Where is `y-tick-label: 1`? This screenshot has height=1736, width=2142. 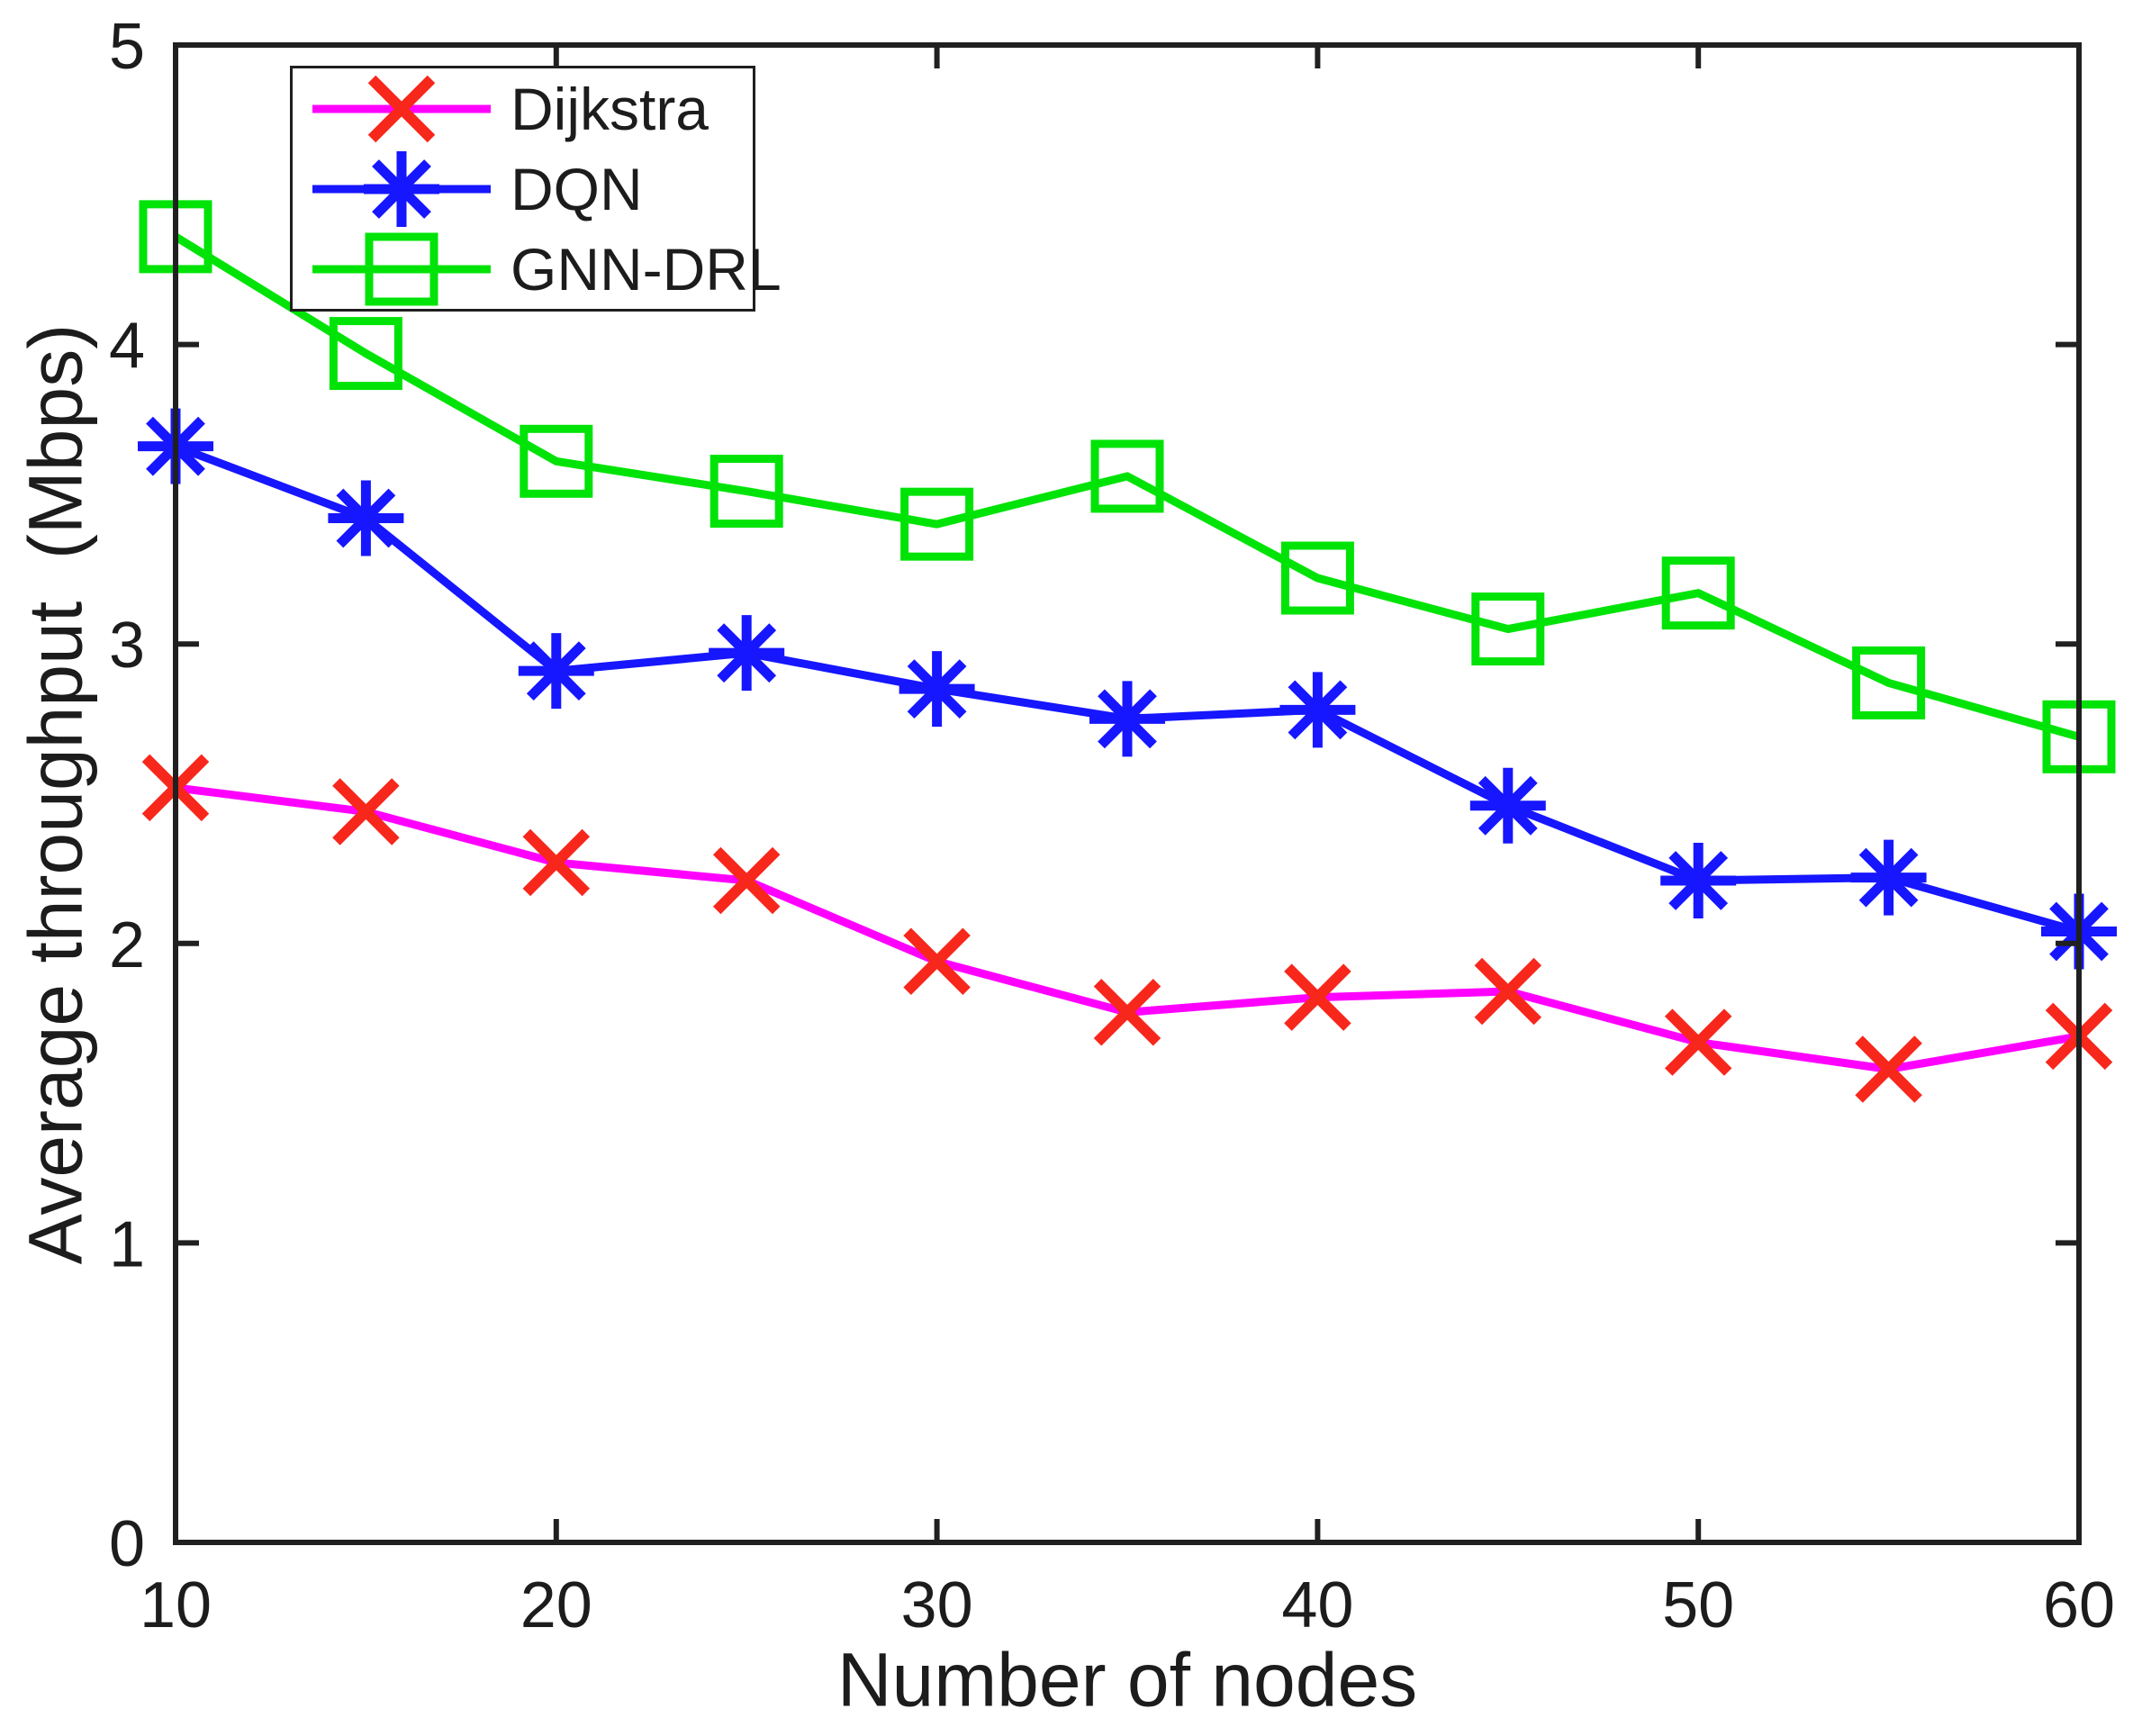
y-tick-label: 1 is located at coordinates (127, 1244).